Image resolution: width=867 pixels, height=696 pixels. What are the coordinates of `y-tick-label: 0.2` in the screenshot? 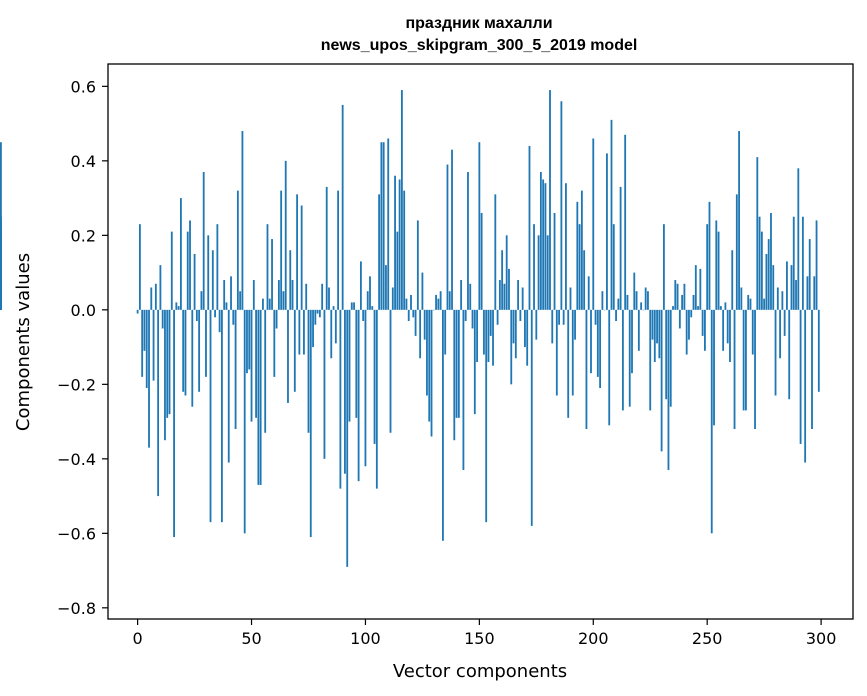 It's located at (83, 235).